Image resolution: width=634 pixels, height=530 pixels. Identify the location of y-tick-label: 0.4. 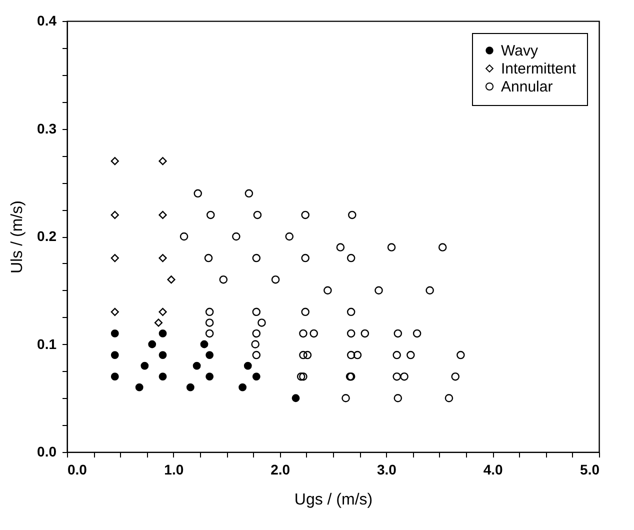
(47, 20).